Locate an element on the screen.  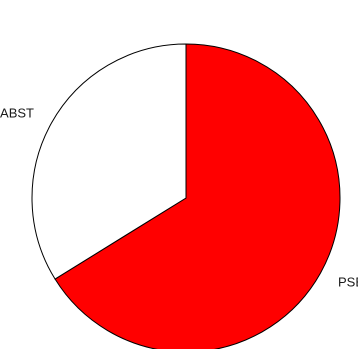
pie-label-abst: ABST is located at coordinates (17, 112).